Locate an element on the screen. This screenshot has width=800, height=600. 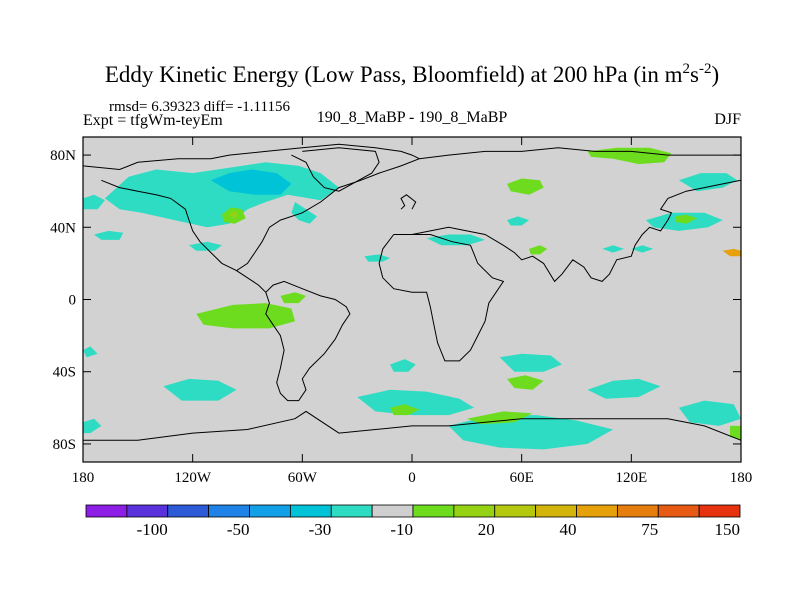
anomaly-so-west-neg is located at coordinates (92, 426).